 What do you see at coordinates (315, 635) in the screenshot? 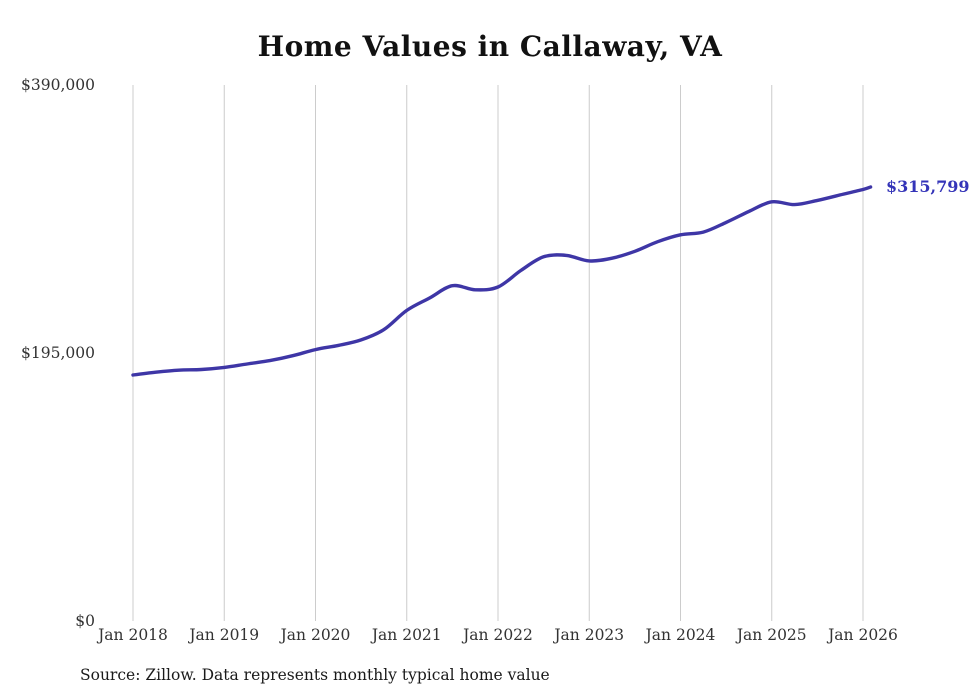
I see `x-tick-label: Jan 2020` at bounding box center [315, 635].